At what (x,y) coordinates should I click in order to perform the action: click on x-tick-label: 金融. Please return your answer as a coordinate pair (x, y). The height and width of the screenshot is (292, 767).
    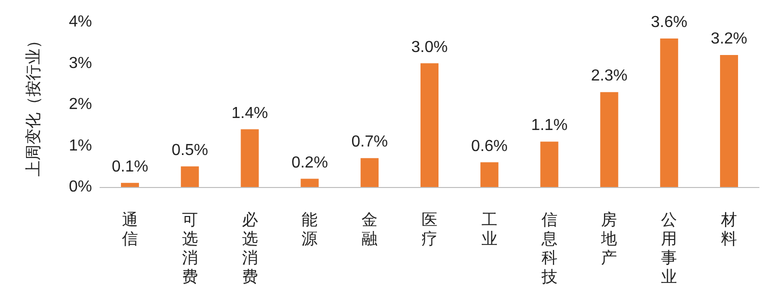
    Looking at the image, I should click on (370, 230).